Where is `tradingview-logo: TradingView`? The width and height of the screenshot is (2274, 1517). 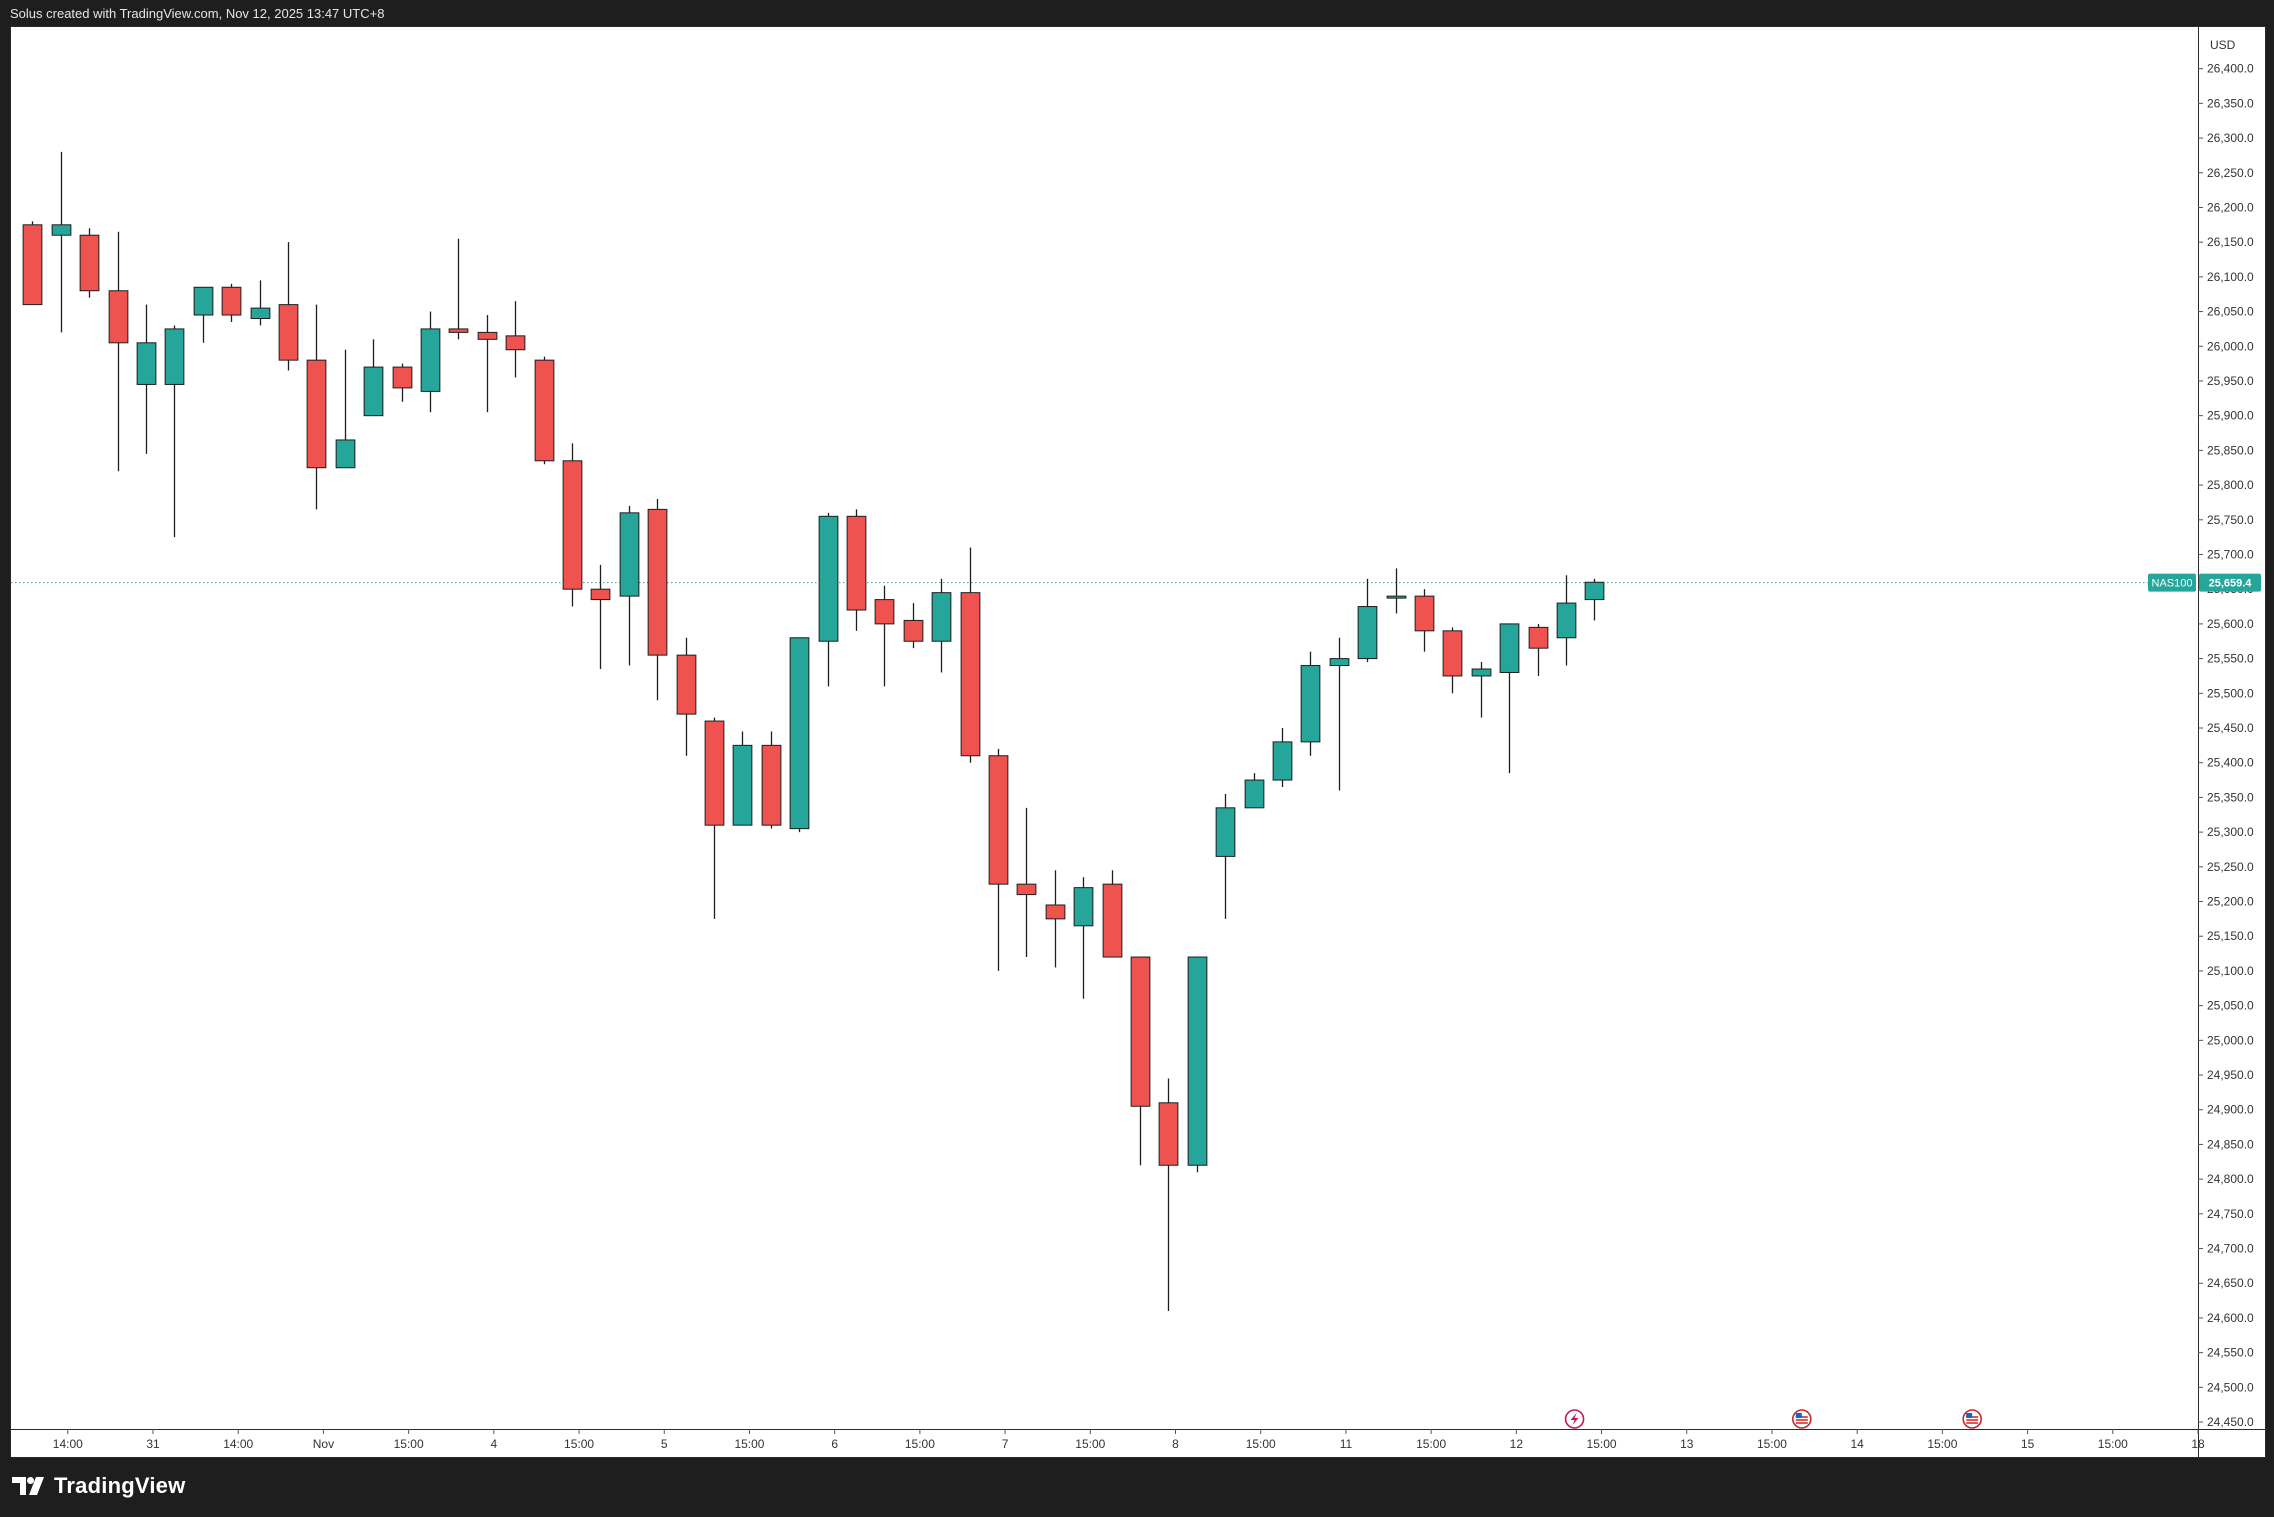 tradingview-logo: TradingView is located at coordinates (98, 1486).